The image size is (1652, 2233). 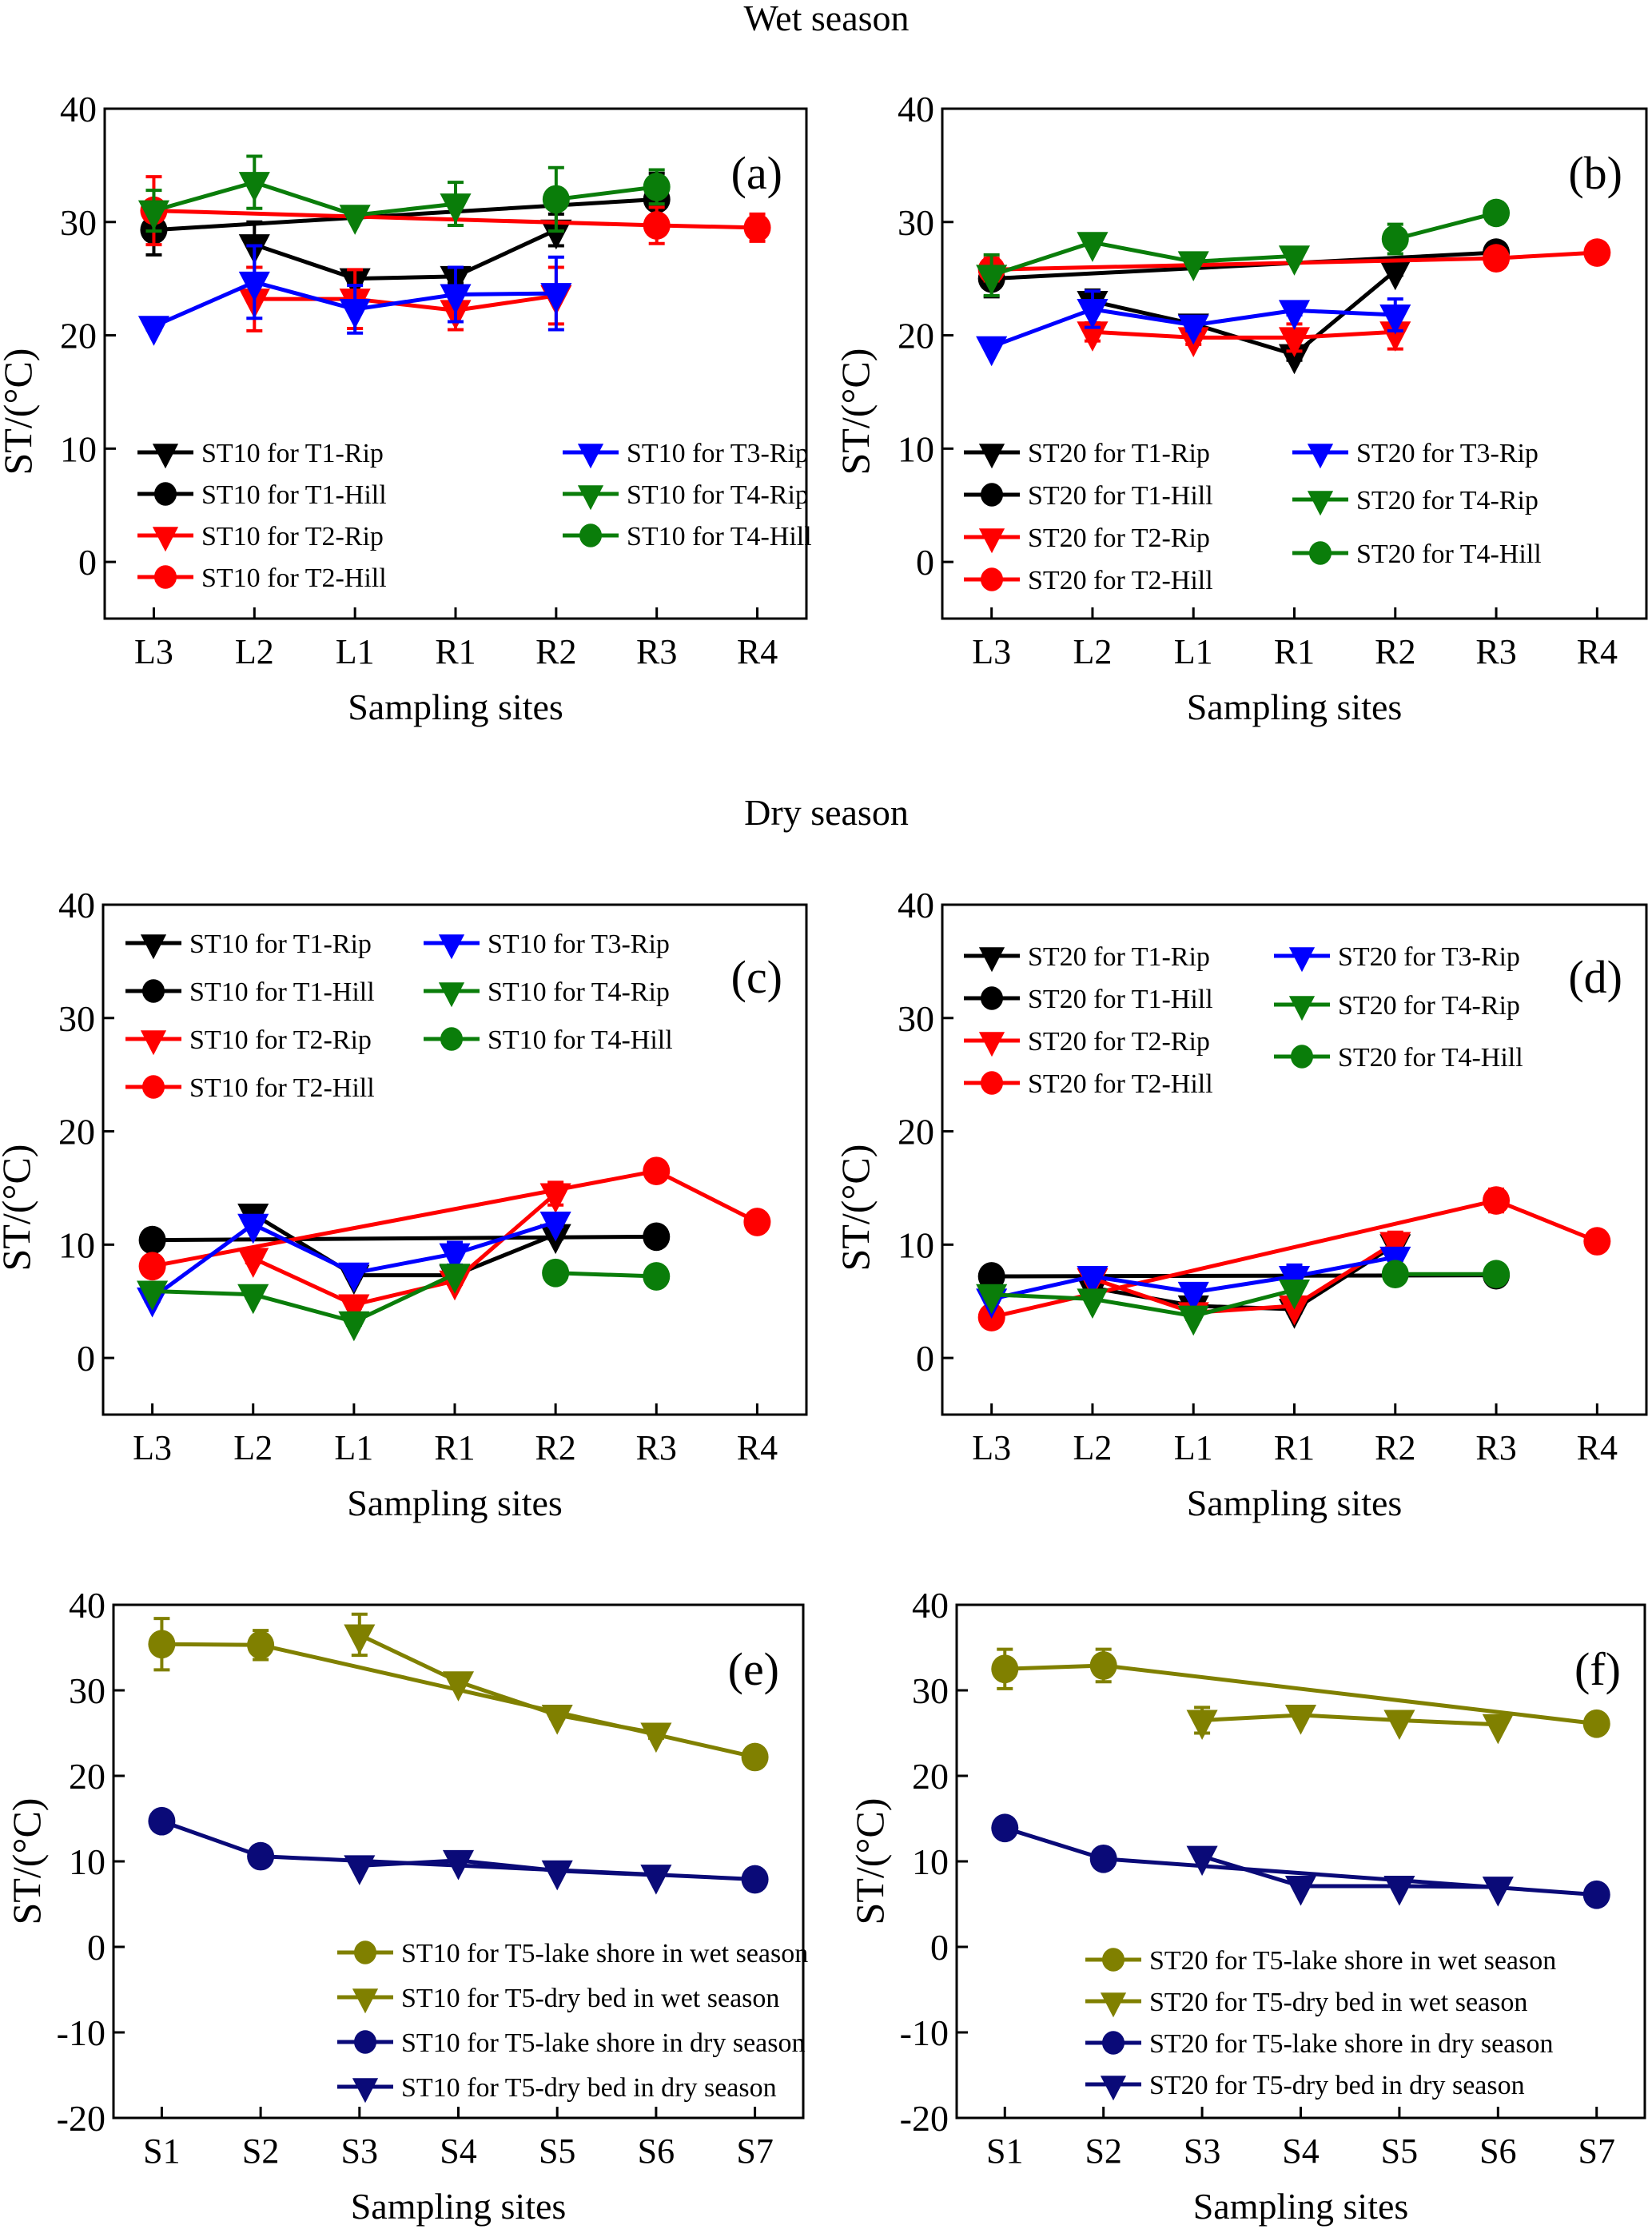 I want to click on series-st20-for-t5-lake-shore-in-dry-season, so click(x=1300, y=1861).